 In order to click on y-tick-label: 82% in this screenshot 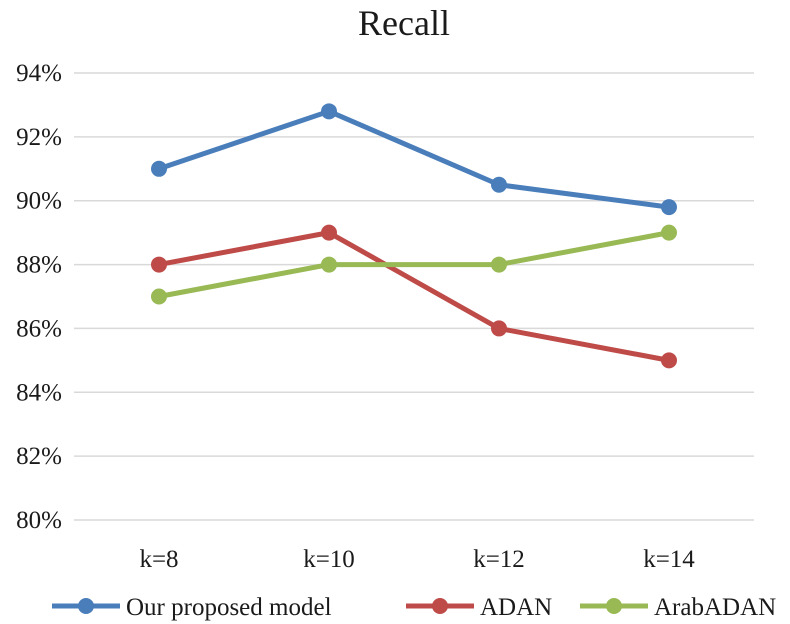, I will do `click(39, 456)`.